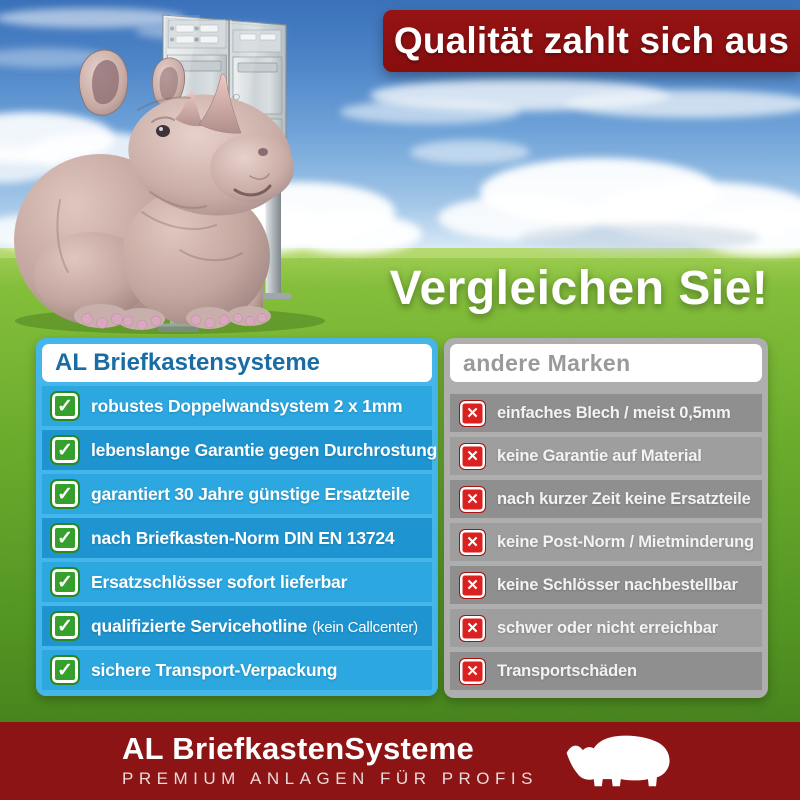  What do you see at coordinates (567, 670) in the screenshot?
I see `drawback-text: Transportschäden` at bounding box center [567, 670].